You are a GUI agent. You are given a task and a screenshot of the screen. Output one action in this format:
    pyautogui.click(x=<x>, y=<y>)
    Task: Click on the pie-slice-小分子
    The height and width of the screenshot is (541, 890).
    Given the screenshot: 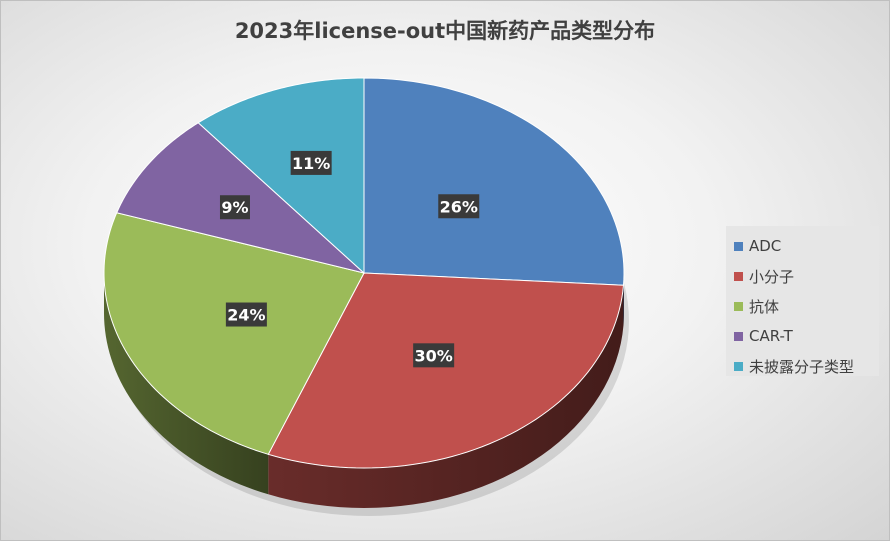 What is the action you would take?
    pyautogui.click(x=446, y=370)
    